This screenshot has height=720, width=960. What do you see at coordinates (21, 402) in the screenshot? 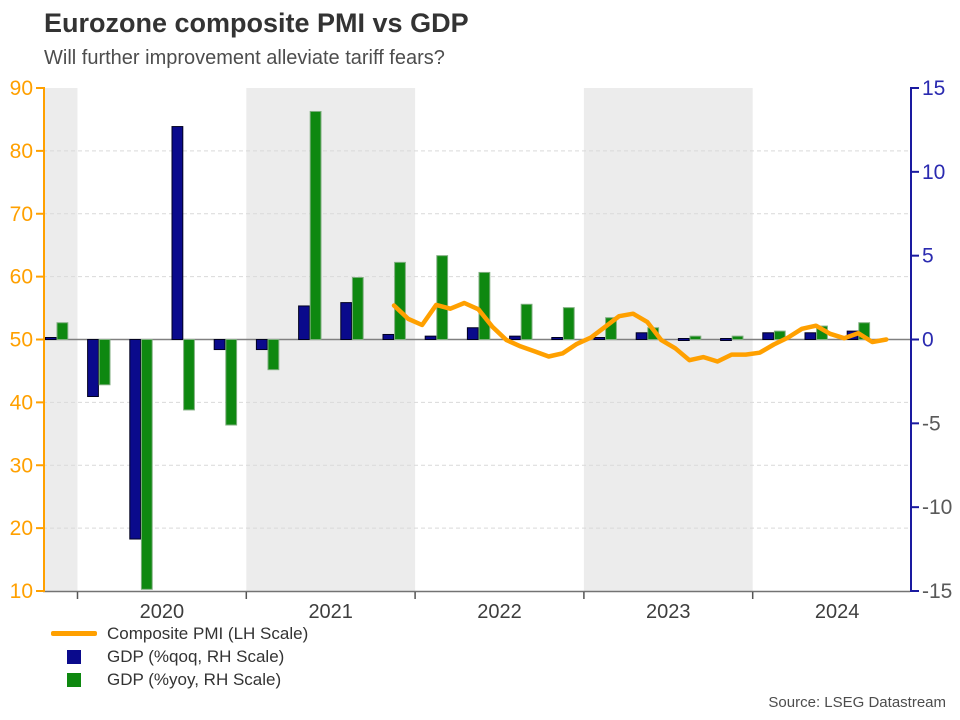
I see `left-axis-label: 40` at bounding box center [21, 402].